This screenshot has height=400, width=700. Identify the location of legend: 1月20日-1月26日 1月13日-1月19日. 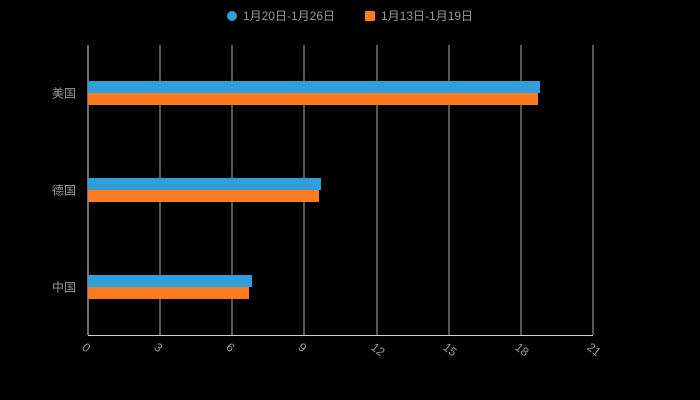
(350, 15).